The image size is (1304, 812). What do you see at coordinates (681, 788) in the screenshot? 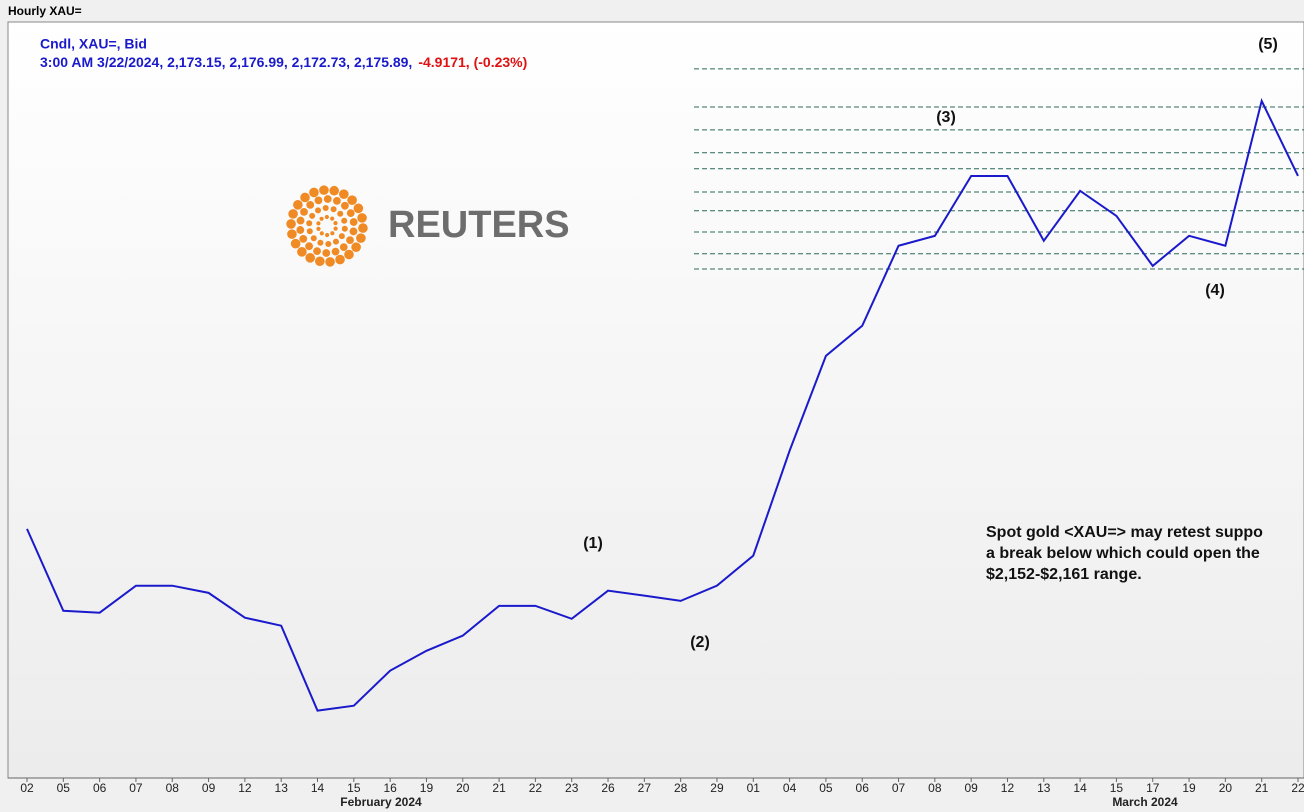
I see `x-tick-label: 28` at bounding box center [681, 788].